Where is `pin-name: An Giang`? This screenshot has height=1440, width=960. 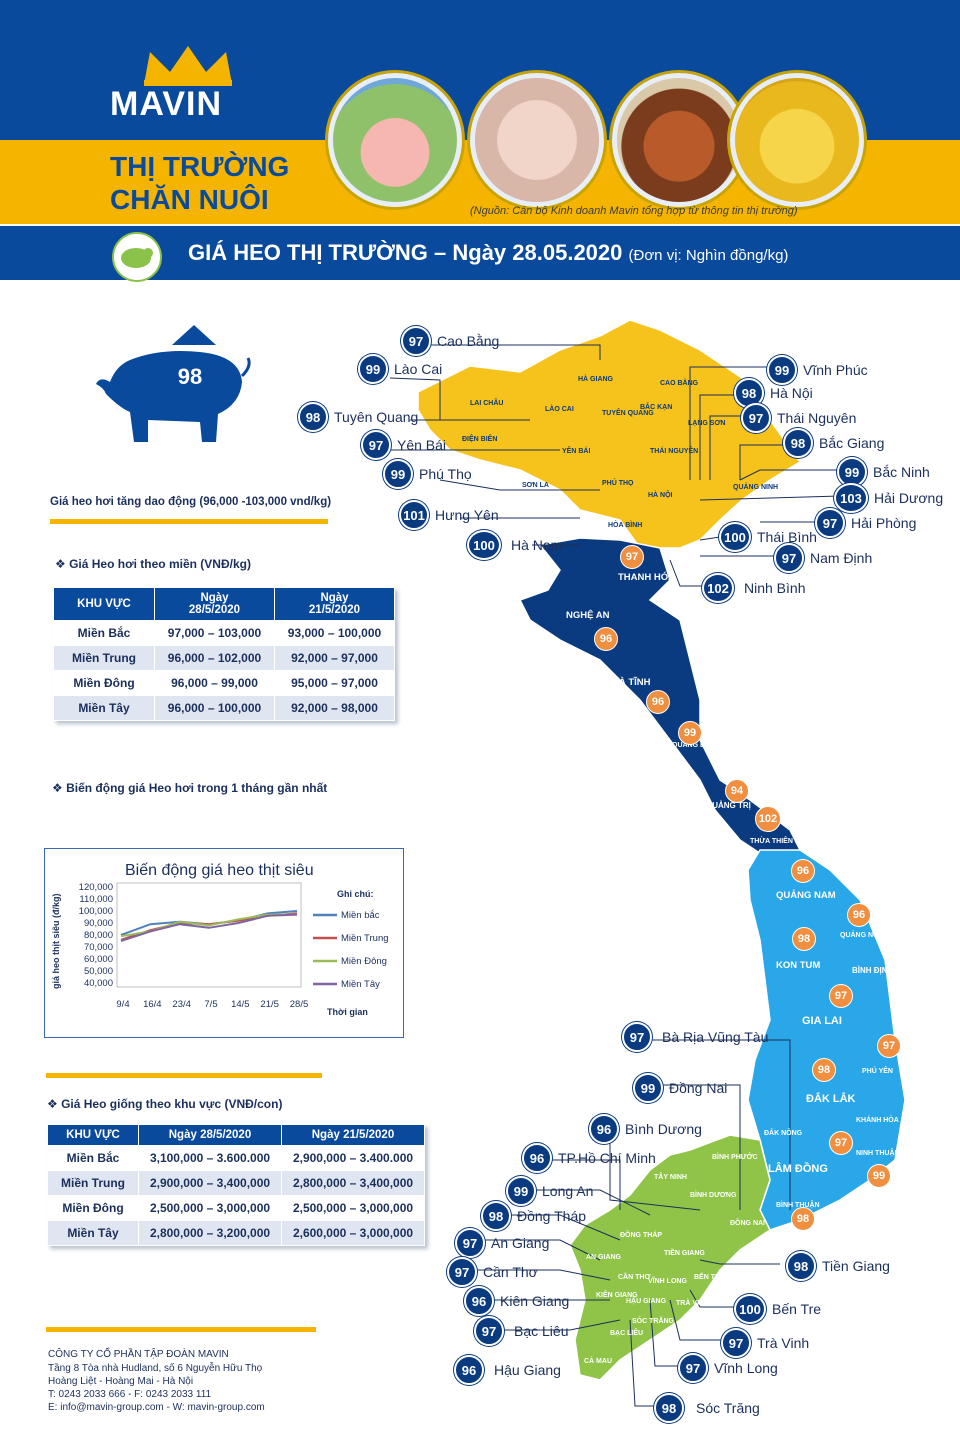
pin-name: An Giang is located at coordinates (520, 1243).